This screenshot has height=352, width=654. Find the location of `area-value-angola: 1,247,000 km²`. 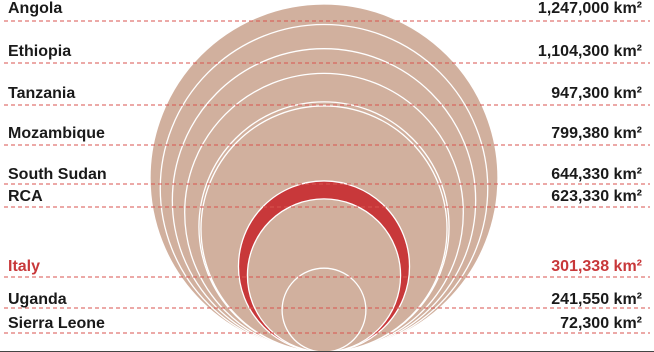

area-value-angola: 1,247,000 km² is located at coordinates (590, 8).